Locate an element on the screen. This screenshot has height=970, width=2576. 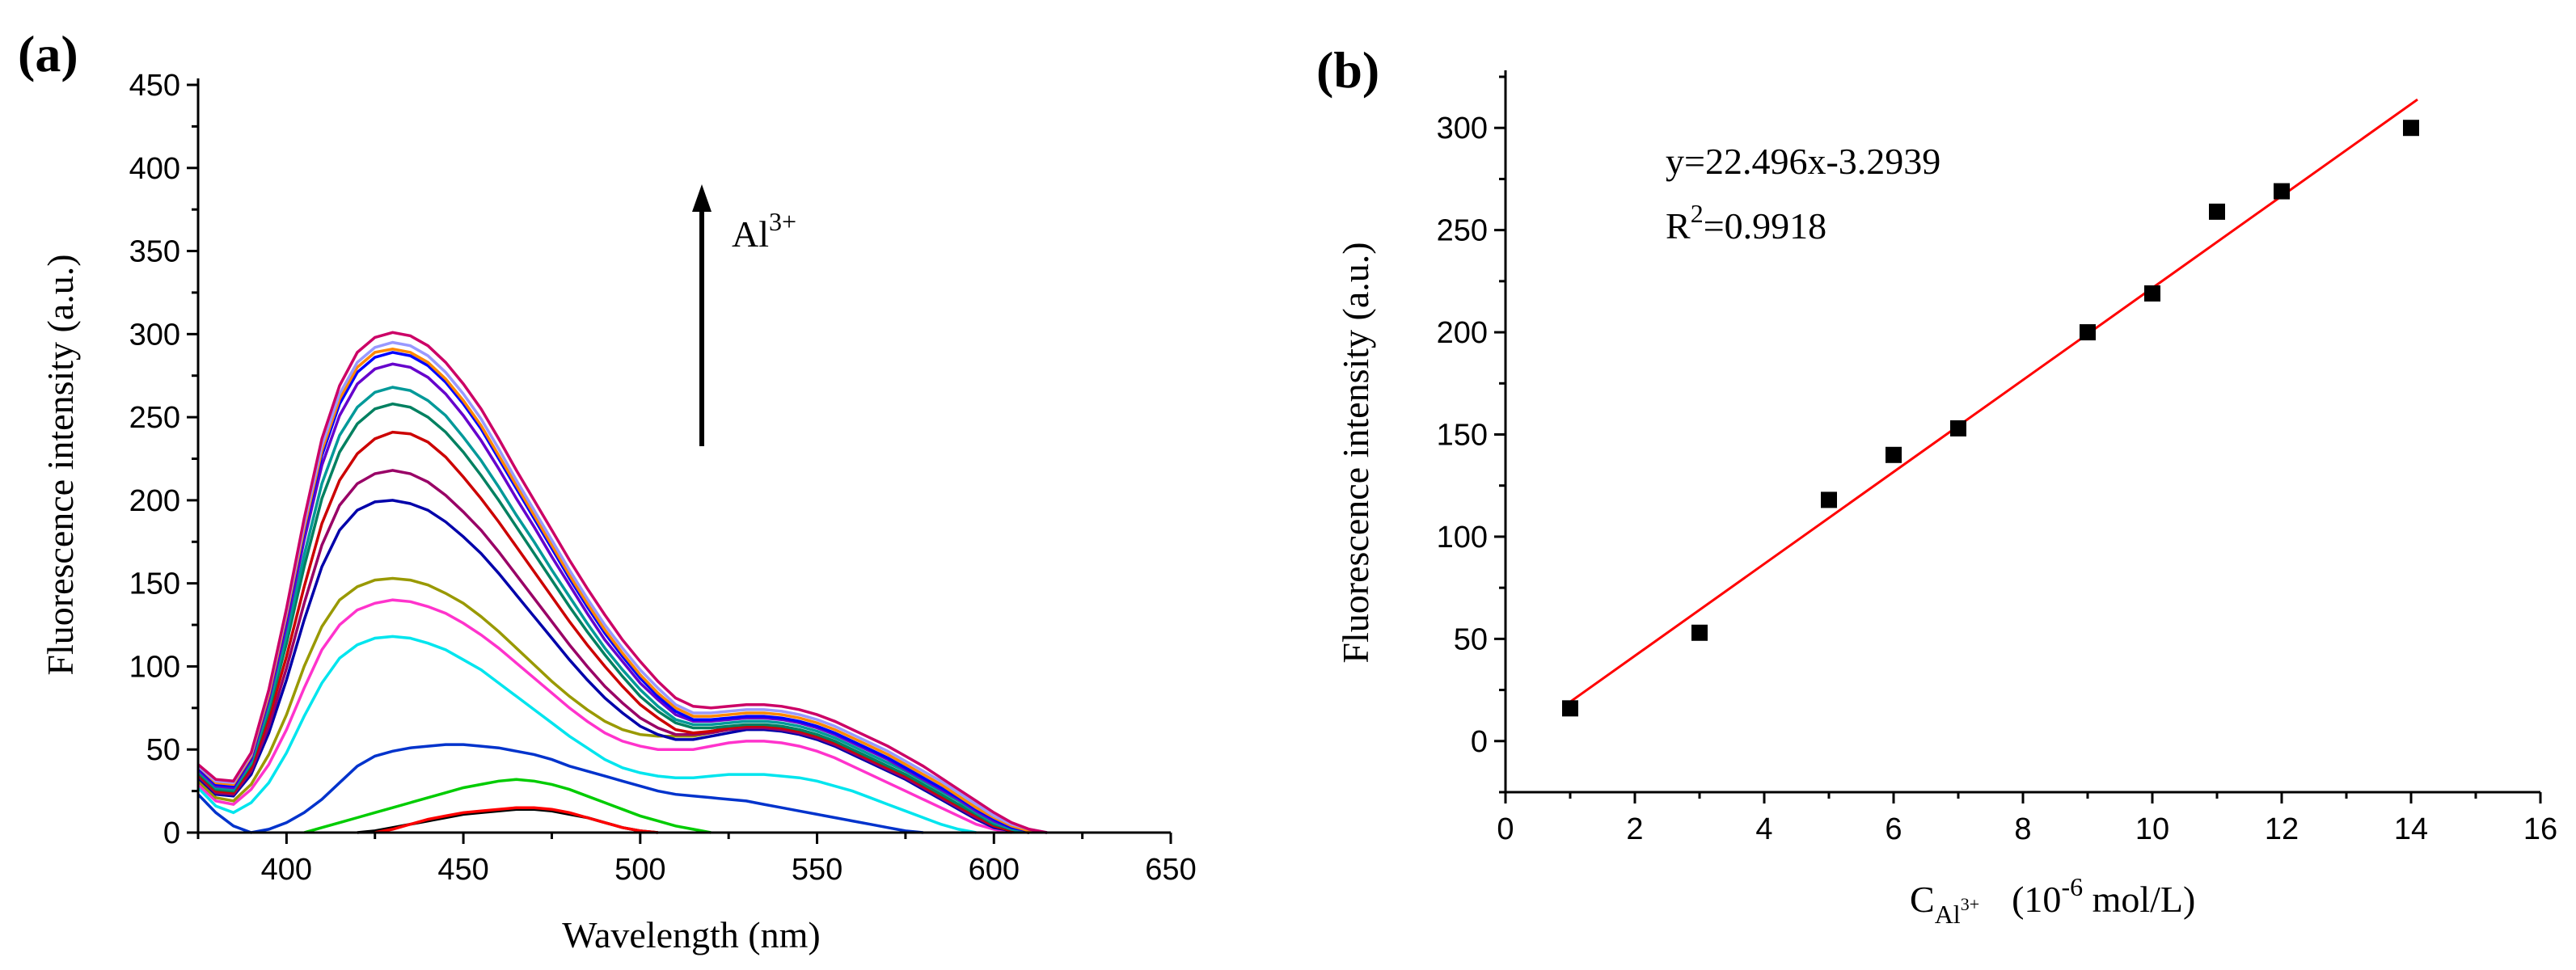
panel-b-y-tick-label: 200 is located at coordinates (1462, 333).